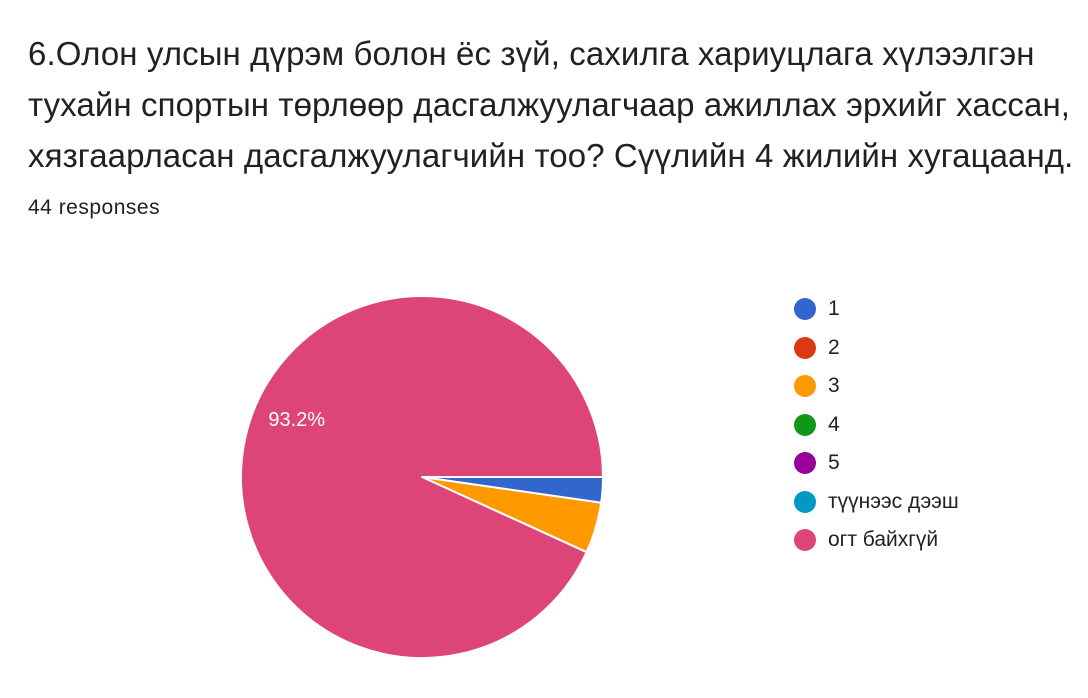 This screenshot has height=698, width=1088. I want to click on legend-item: 1, so click(876, 309).